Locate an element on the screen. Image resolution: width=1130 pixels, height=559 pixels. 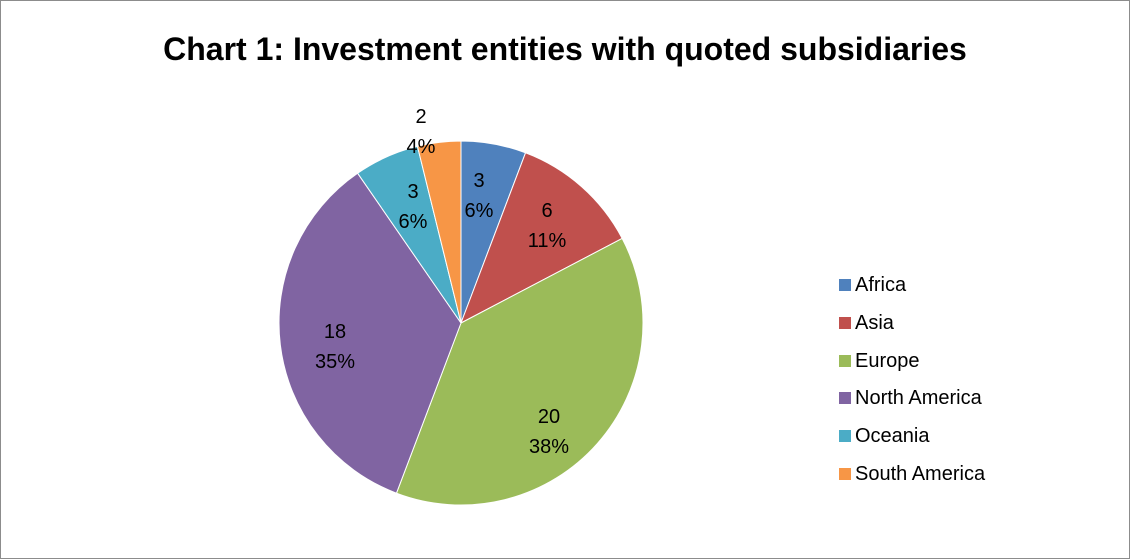
data-label-percent-oceania: 6% is located at coordinates (413, 222).